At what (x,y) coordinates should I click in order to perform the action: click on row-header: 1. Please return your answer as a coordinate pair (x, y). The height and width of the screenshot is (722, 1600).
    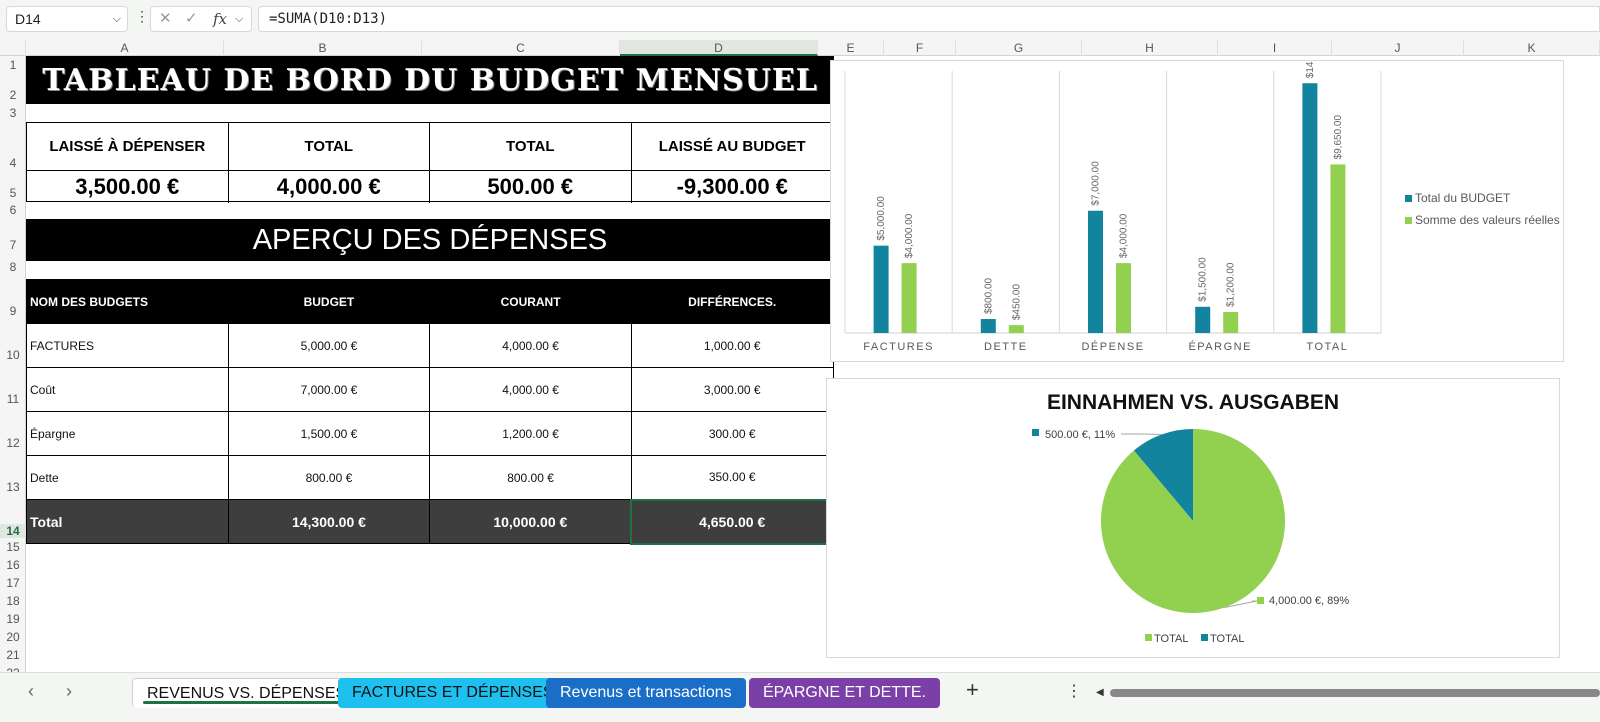
    Looking at the image, I should click on (13, 65).